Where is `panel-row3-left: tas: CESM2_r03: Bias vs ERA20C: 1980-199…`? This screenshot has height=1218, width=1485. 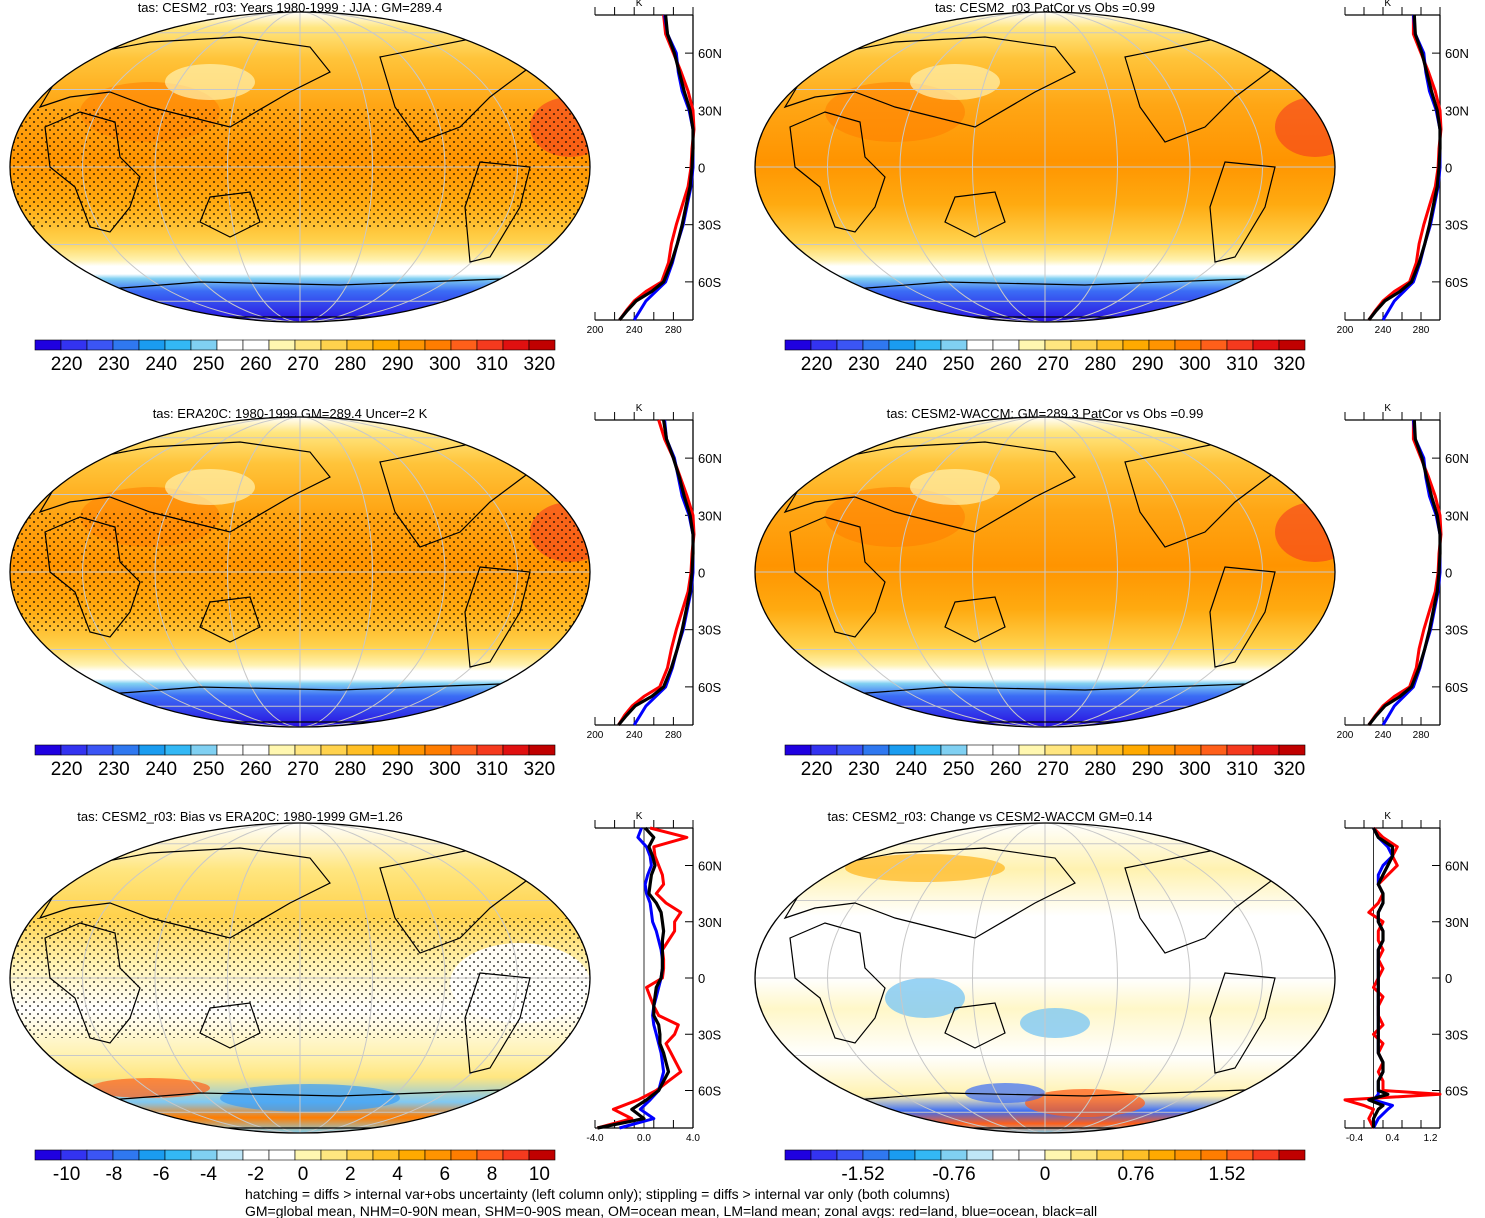 panel-row3-left: tas: CESM2_r03: Bias vs ERA20C: 1980-199… is located at coordinates (365, 997).